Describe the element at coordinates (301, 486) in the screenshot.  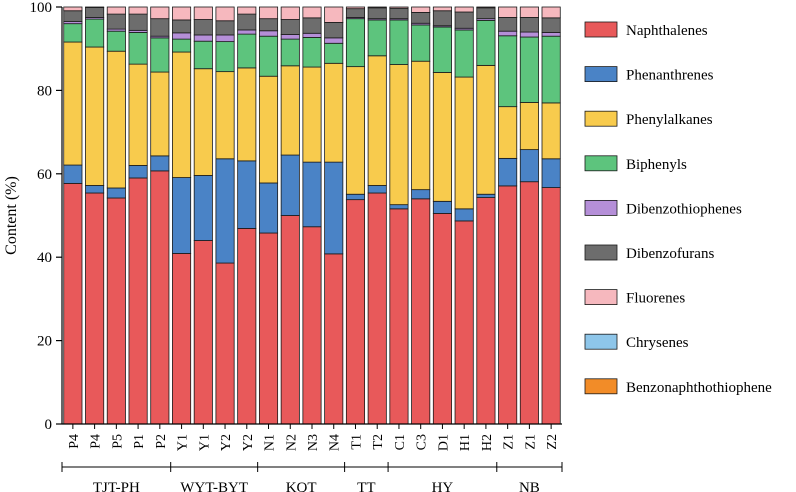
I see `group-label: KQT` at that location.